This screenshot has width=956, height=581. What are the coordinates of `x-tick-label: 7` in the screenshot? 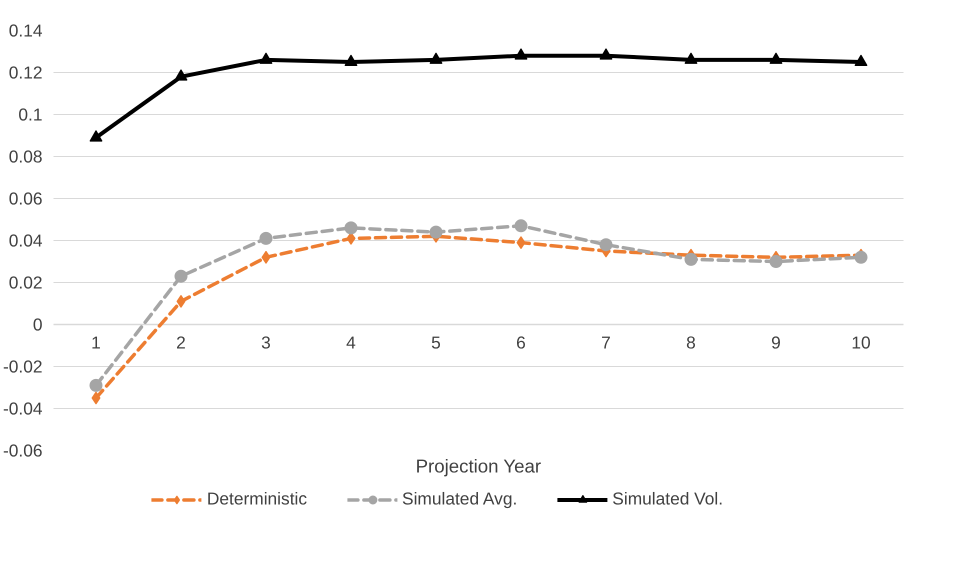 It's located at (606, 342).